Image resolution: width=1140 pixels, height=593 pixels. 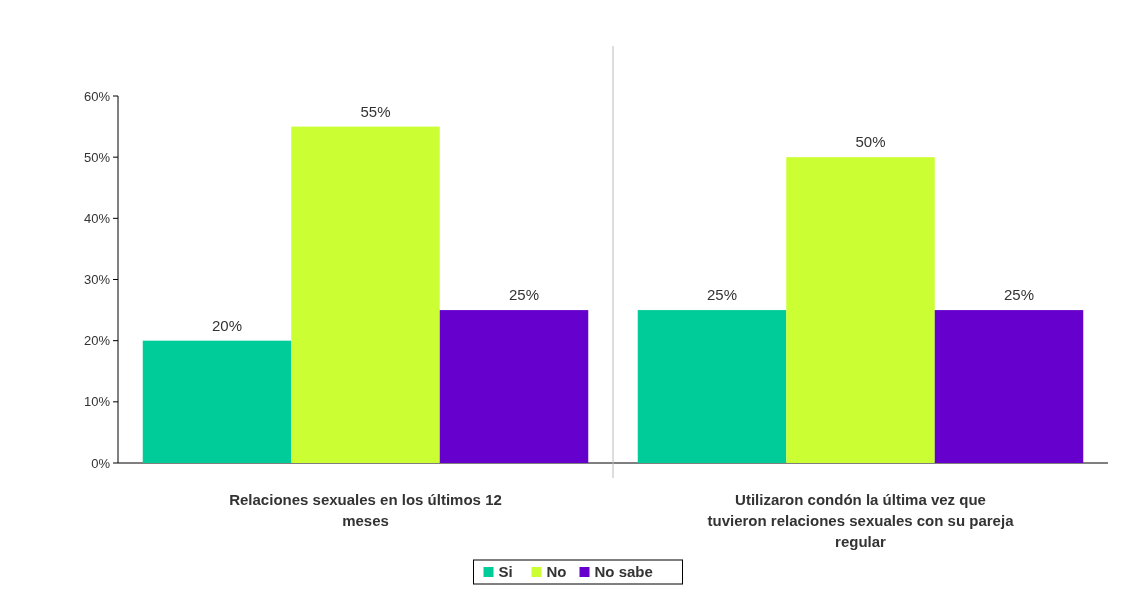 I want to click on y-tick-label: 30%, so click(x=97, y=280).